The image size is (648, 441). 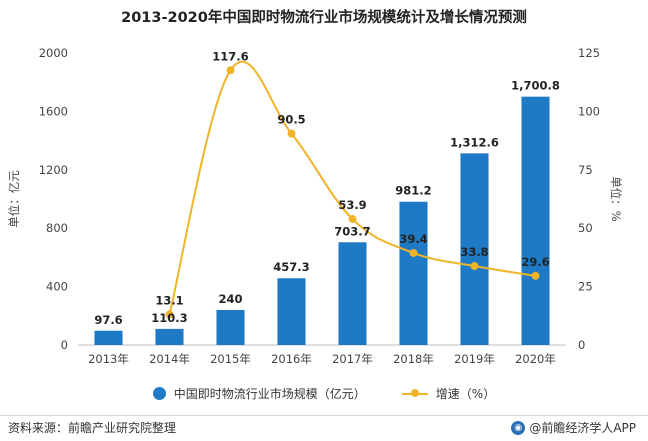 What do you see at coordinates (352, 231) in the screenshot?
I see `bar-data-label: 703.7` at bounding box center [352, 231].